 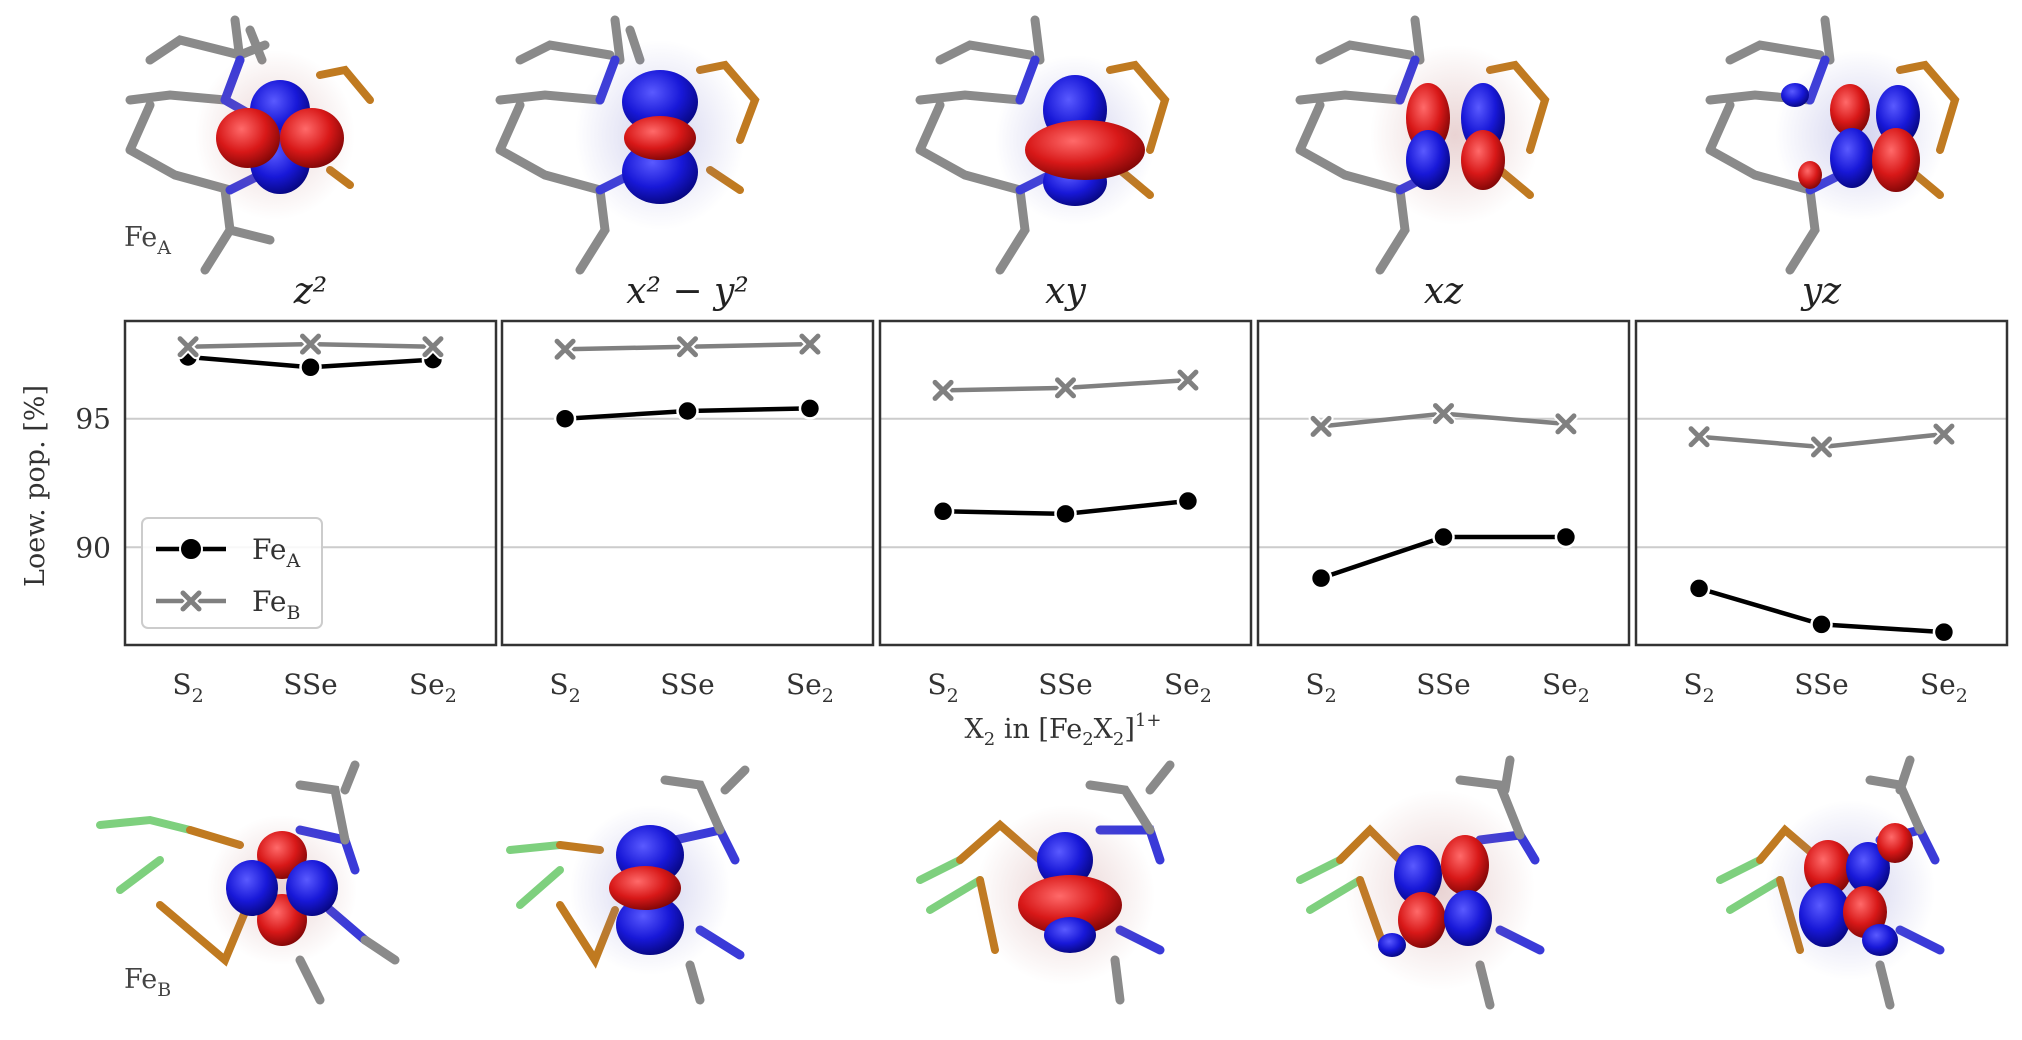 I want to click on fe-a-xy-render, so click(x=1042, y=145).